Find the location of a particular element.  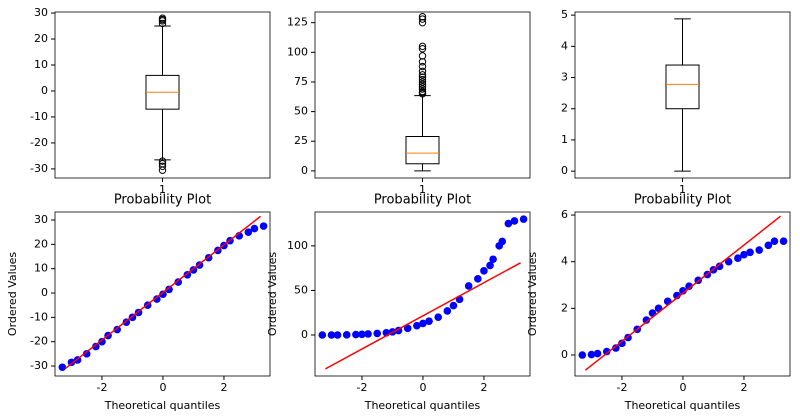

title: Probability Plot is located at coordinates (162, 200).